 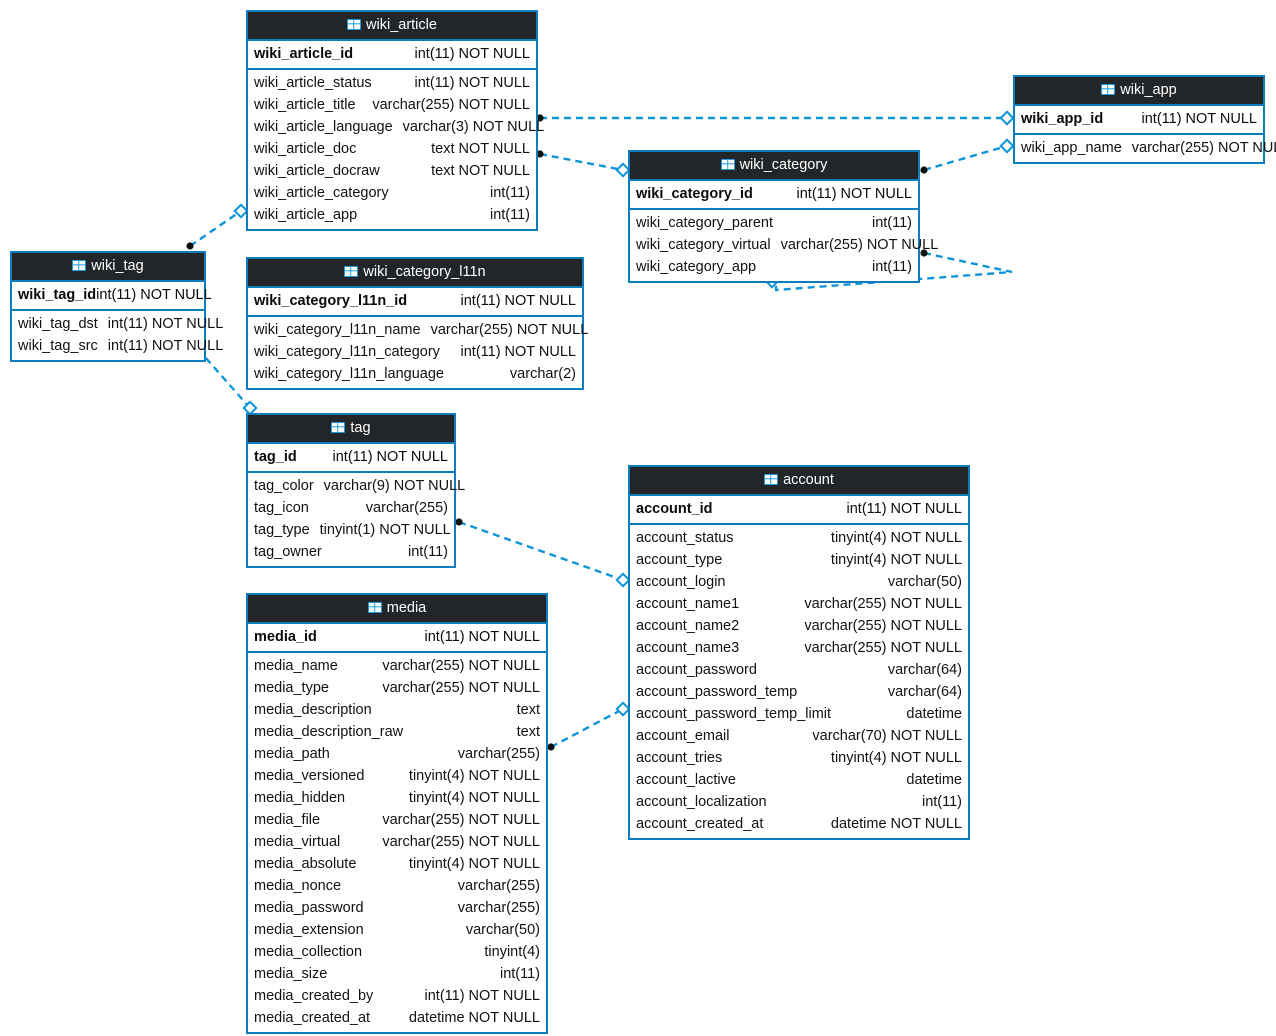 What do you see at coordinates (397, 842) in the screenshot?
I see `column-row: media_virtual varchar(255) NOT NULL` at bounding box center [397, 842].